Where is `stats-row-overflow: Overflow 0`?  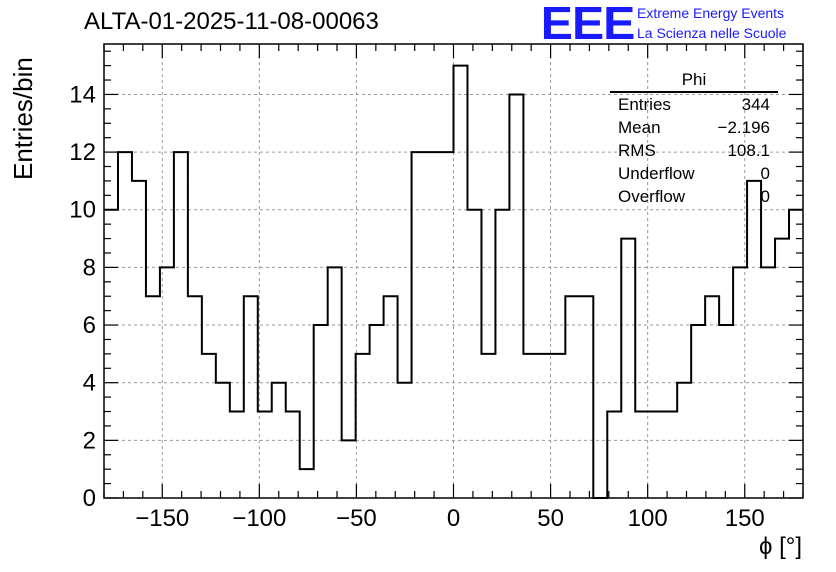 stats-row-overflow: Overflow 0 is located at coordinates (694, 196).